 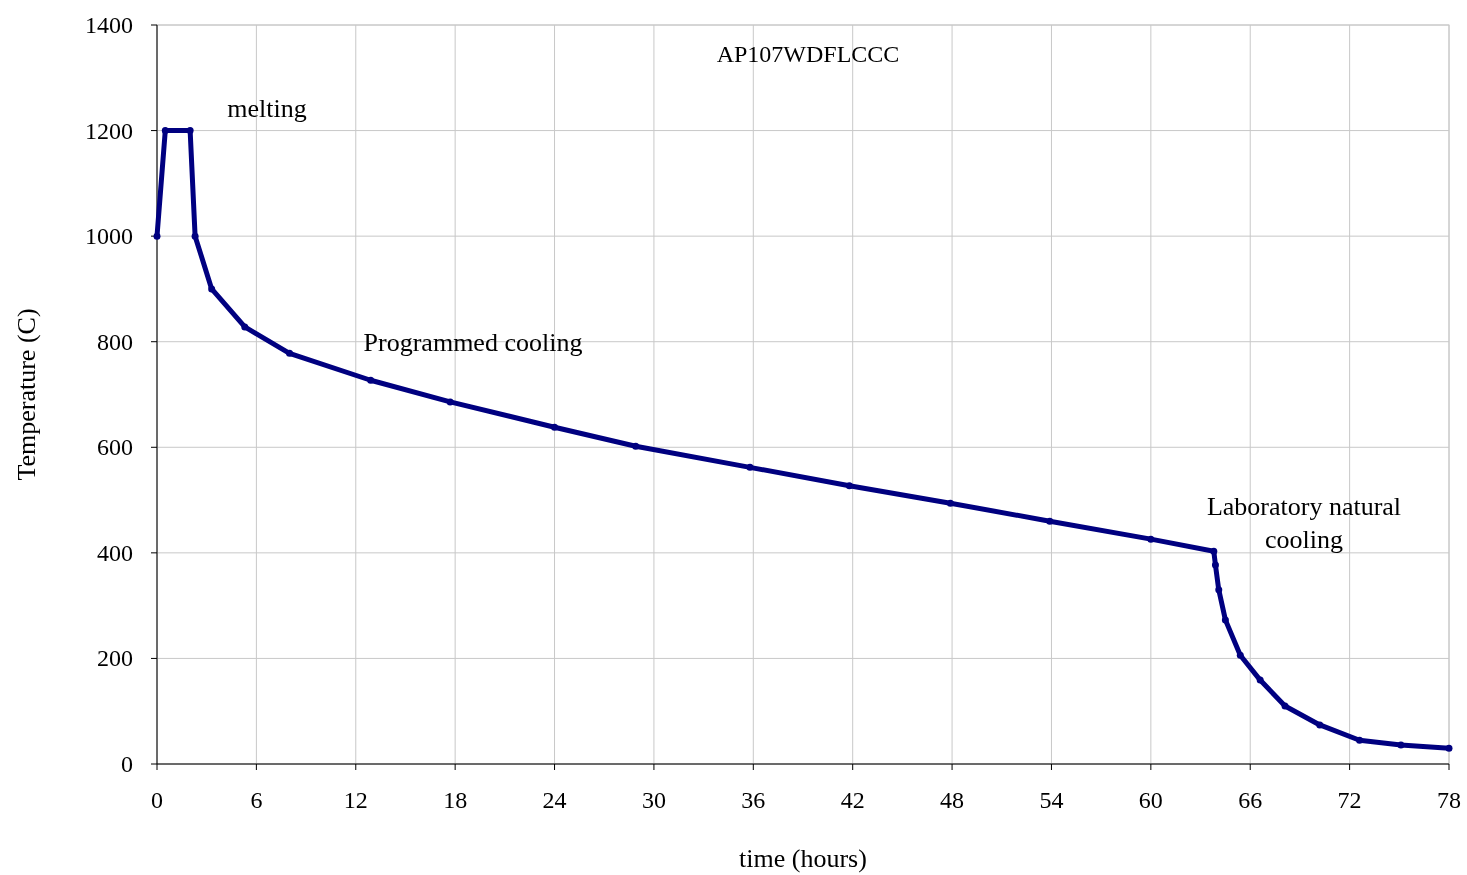 What do you see at coordinates (808, 54) in the screenshot?
I see `text: AP107WDFLCCC` at bounding box center [808, 54].